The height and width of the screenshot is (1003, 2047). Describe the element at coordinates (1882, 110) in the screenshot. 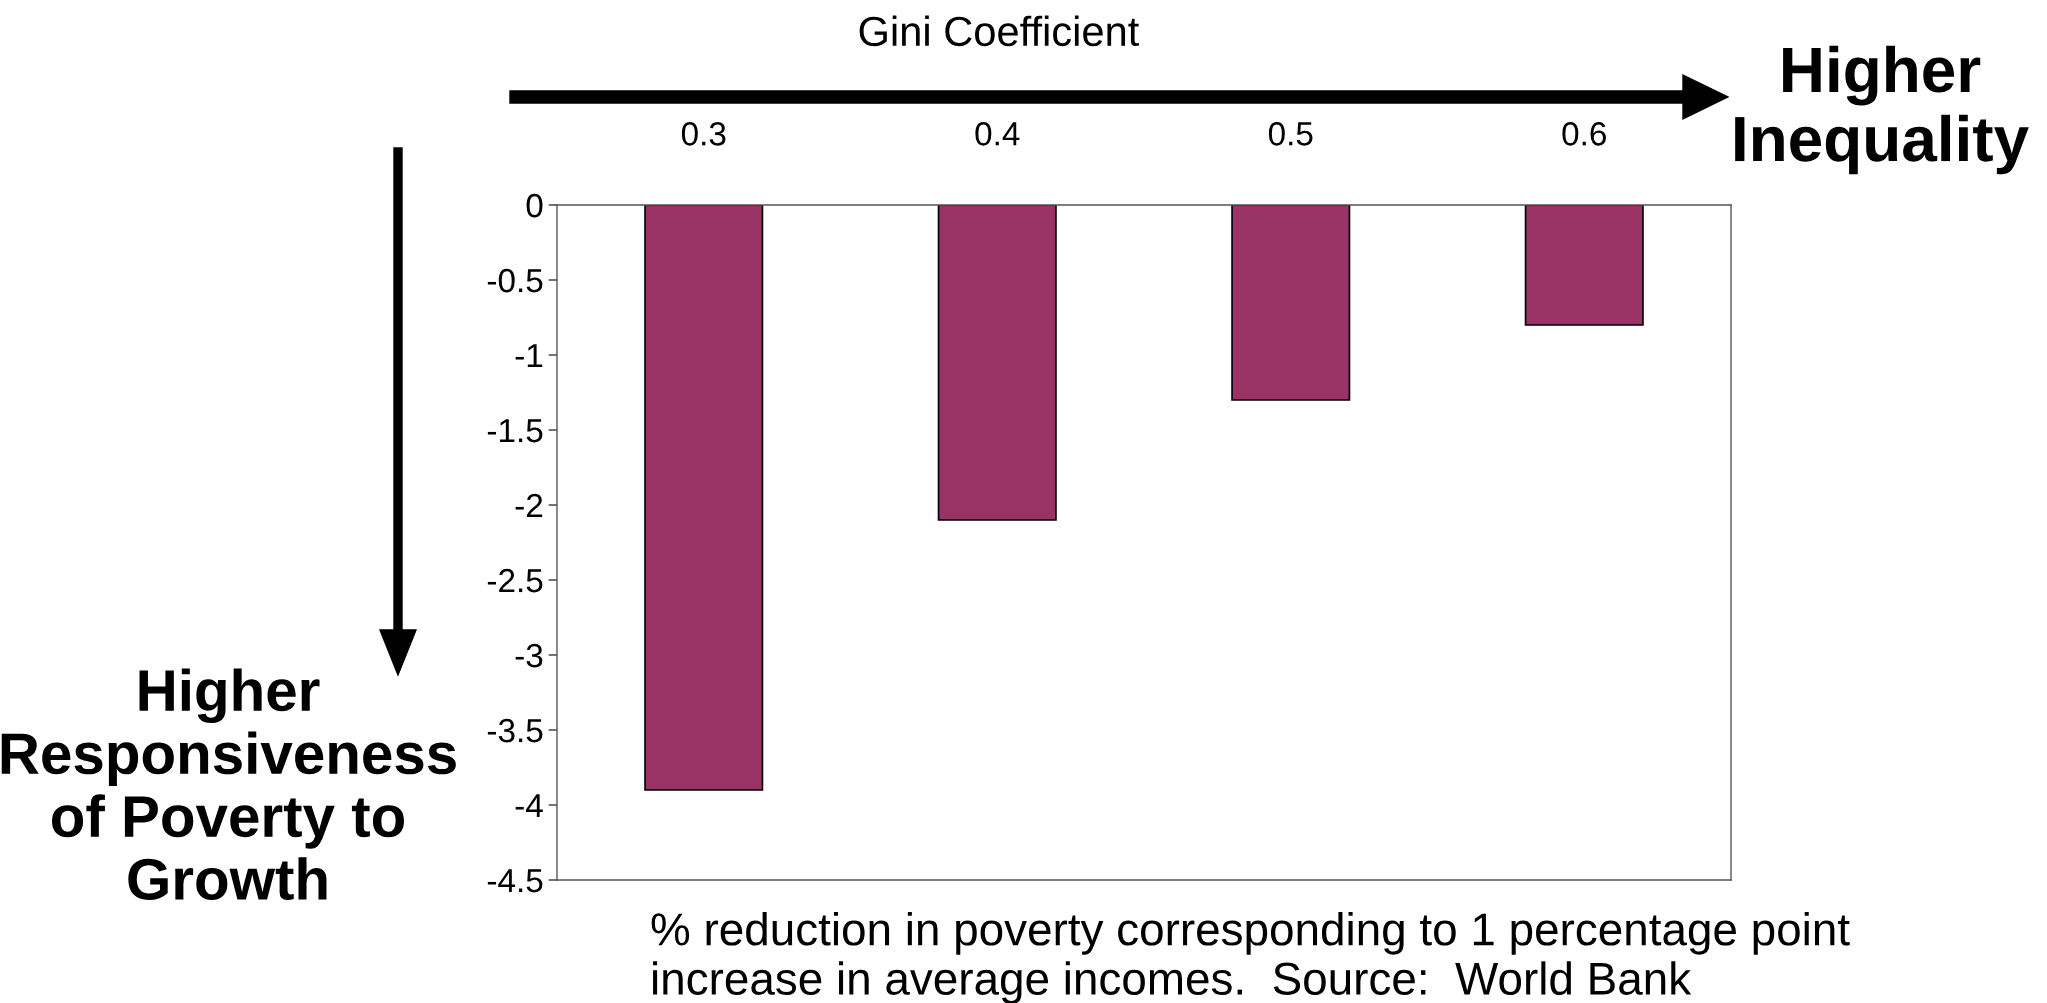

I see `text: Higher Inequality` at that location.